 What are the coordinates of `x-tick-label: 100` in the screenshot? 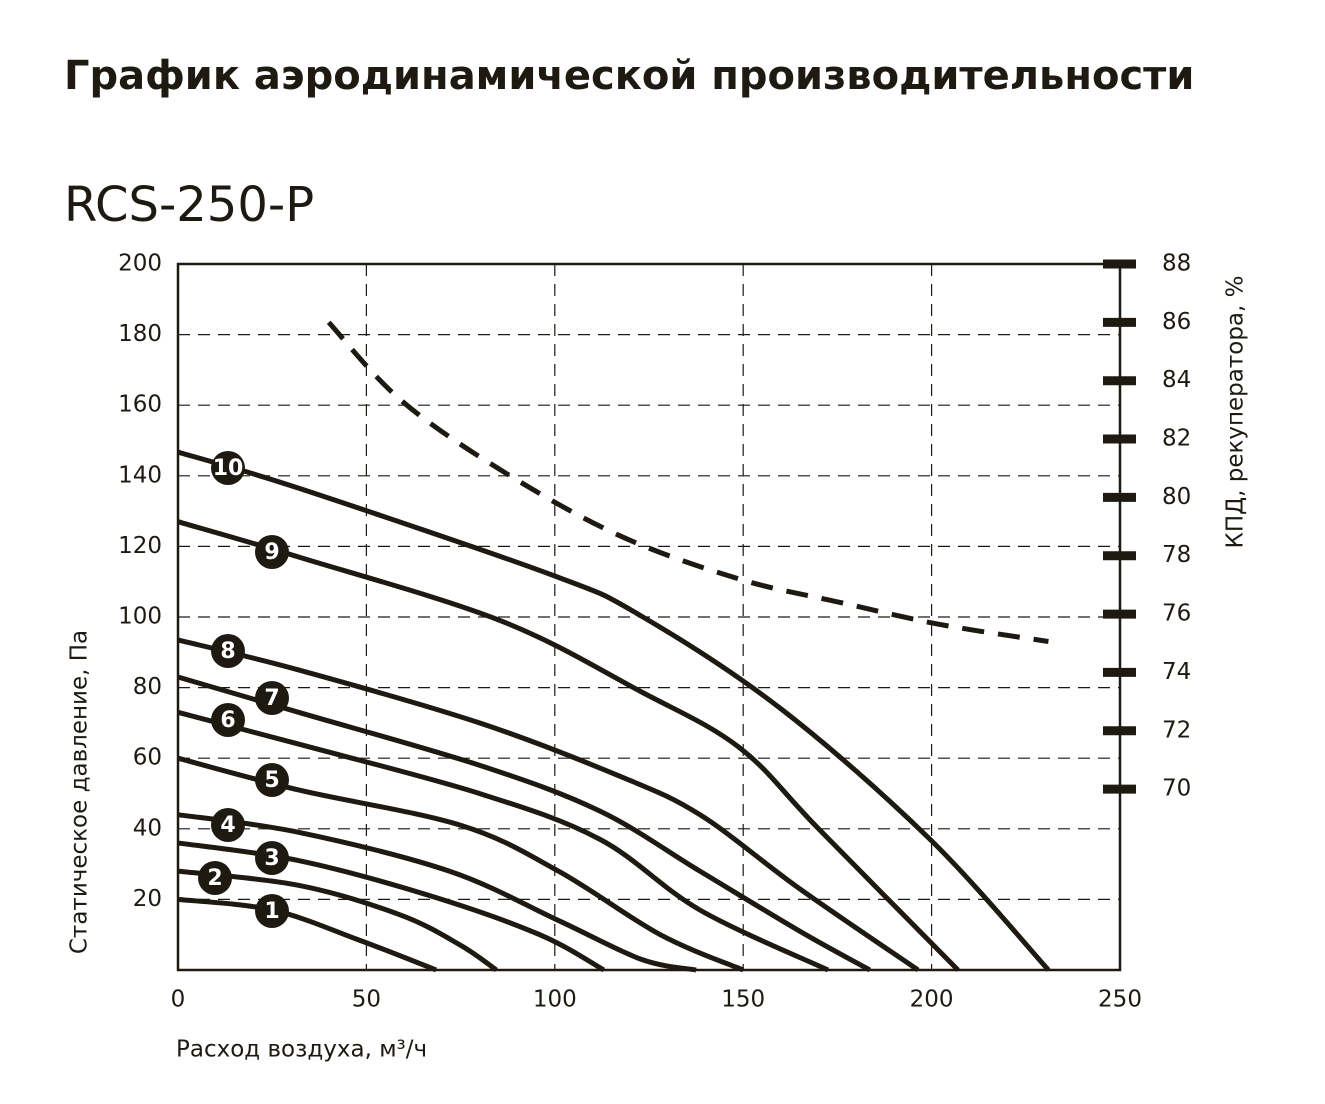 It's located at (555, 1000).